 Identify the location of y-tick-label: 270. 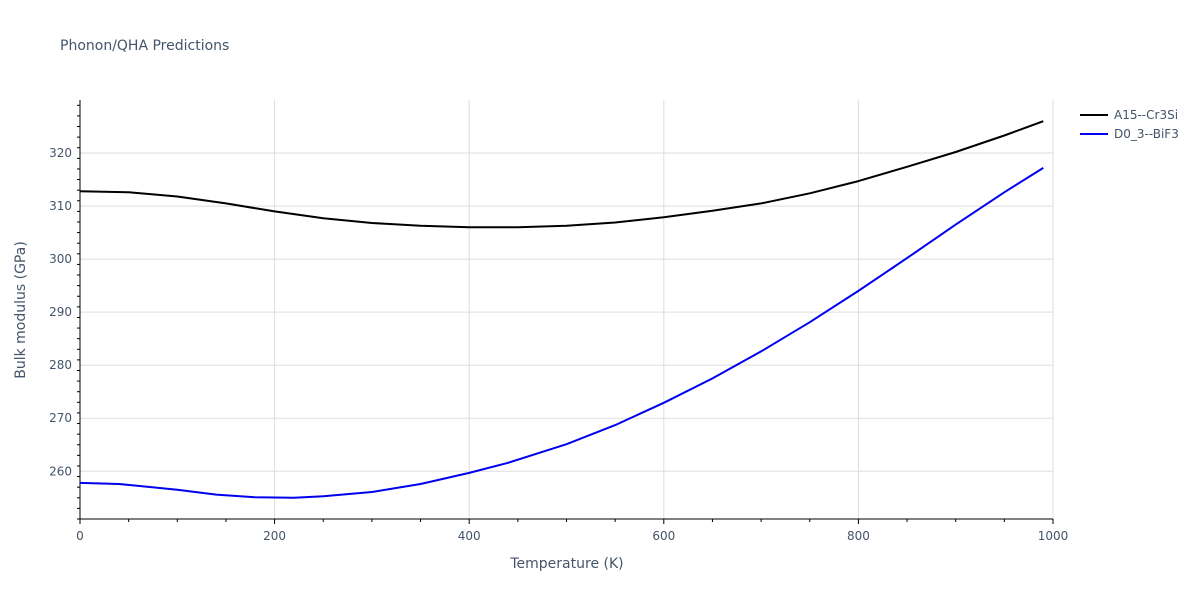
(60, 418).